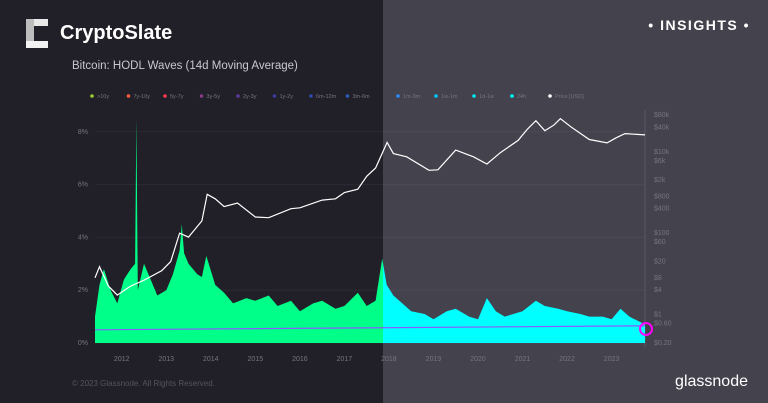 The width and height of the screenshot is (768, 403). What do you see at coordinates (143, 383) in the screenshot?
I see `copyright-text: © 2023 Glassnode. All Rights Reserved.` at bounding box center [143, 383].